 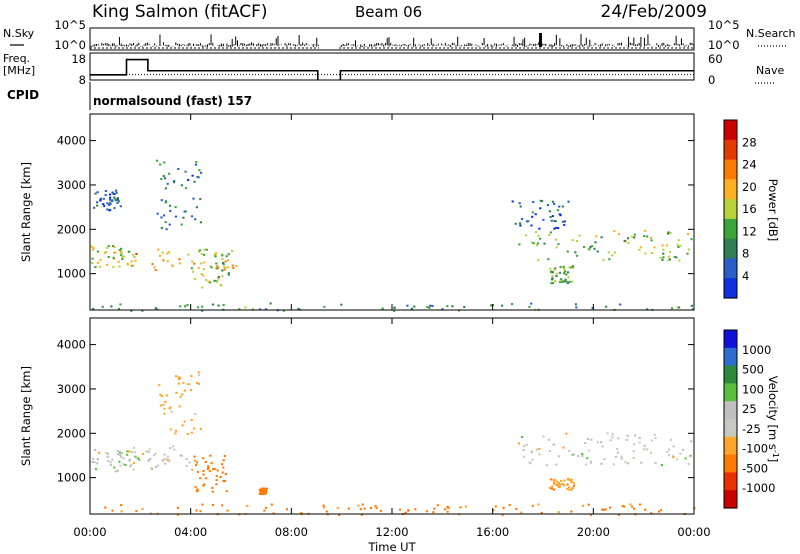 What do you see at coordinates (492, 532) in the screenshot?
I see `x-tick-label: 16:00` at bounding box center [492, 532].